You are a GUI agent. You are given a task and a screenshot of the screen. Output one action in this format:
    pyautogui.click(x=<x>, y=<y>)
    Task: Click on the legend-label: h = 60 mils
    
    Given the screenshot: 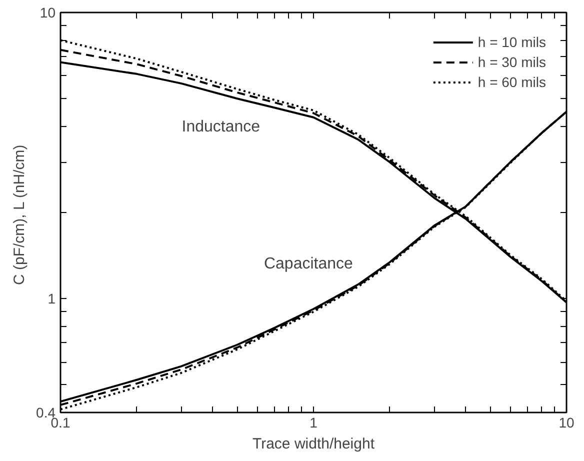 What is the action you would take?
    pyautogui.click(x=512, y=82)
    